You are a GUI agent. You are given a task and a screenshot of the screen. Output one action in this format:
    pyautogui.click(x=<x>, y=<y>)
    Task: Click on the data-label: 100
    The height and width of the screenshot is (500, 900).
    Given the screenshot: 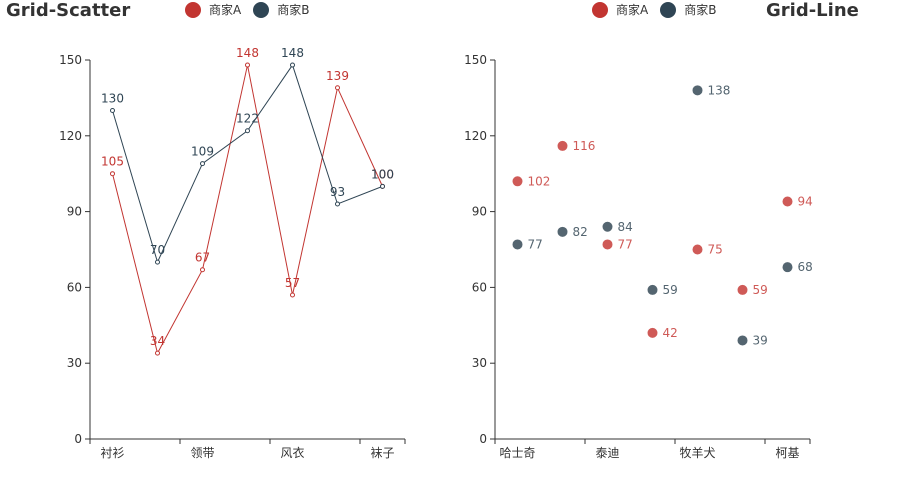 What is the action you would take?
    pyautogui.click(x=382, y=174)
    